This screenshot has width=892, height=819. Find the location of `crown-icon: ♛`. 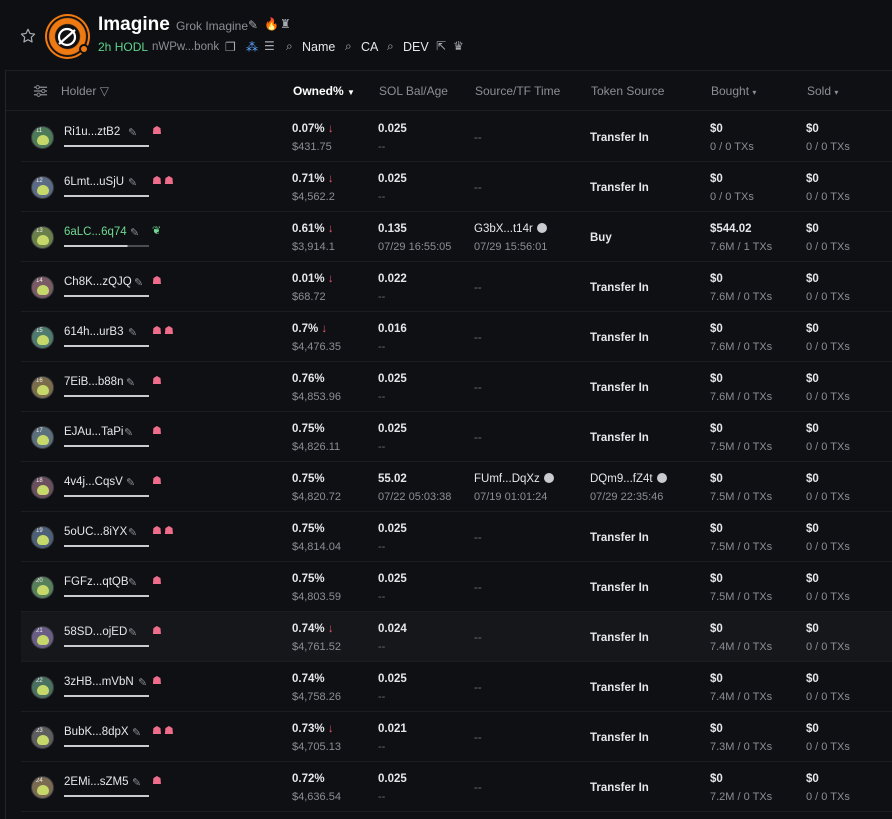

crown-icon: ♛ is located at coordinates (458, 46).